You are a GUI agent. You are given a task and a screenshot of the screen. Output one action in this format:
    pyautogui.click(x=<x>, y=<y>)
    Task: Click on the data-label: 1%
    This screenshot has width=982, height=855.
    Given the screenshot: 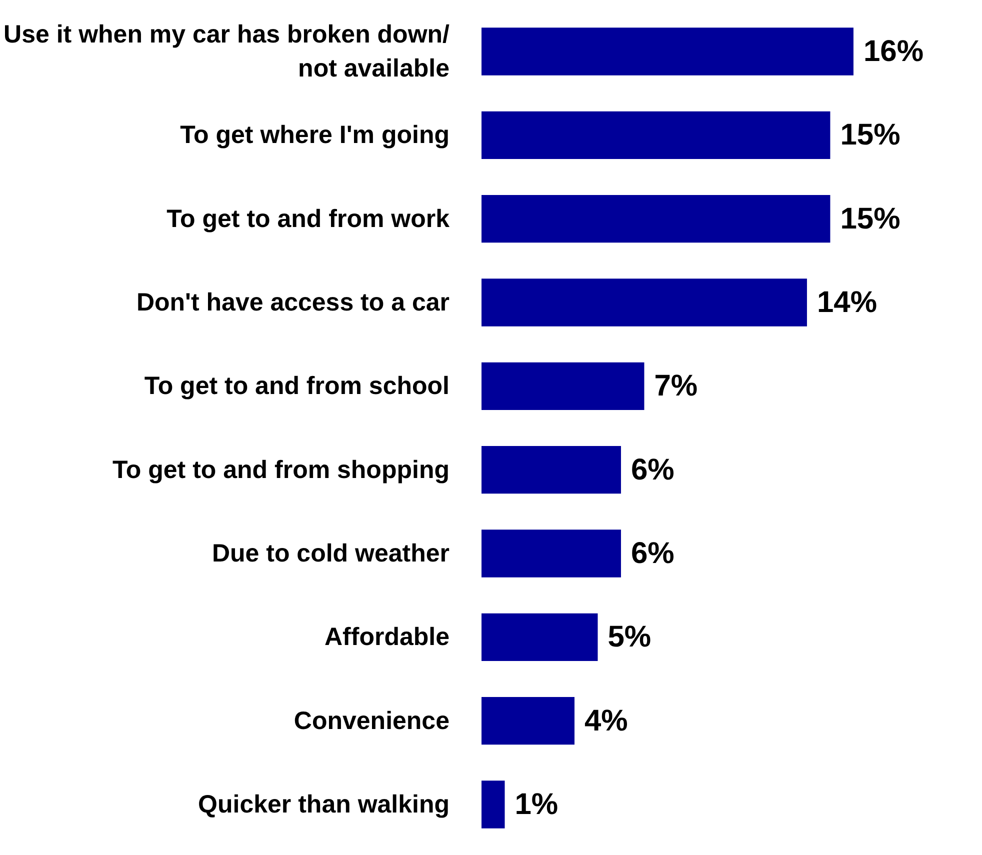 What is the action you would take?
    pyautogui.click(x=536, y=804)
    